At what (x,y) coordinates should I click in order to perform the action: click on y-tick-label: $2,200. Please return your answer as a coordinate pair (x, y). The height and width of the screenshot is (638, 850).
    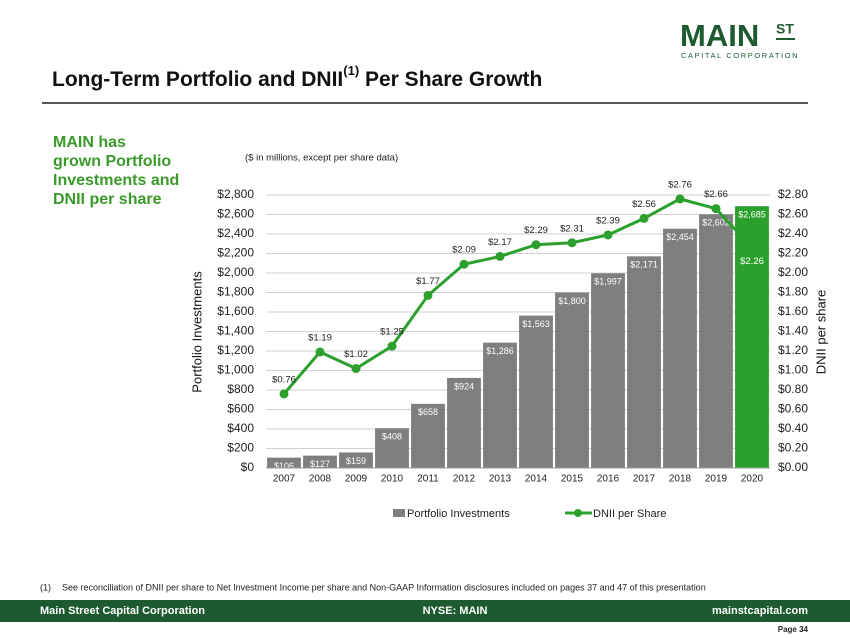
    Looking at the image, I should click on (235, 253).